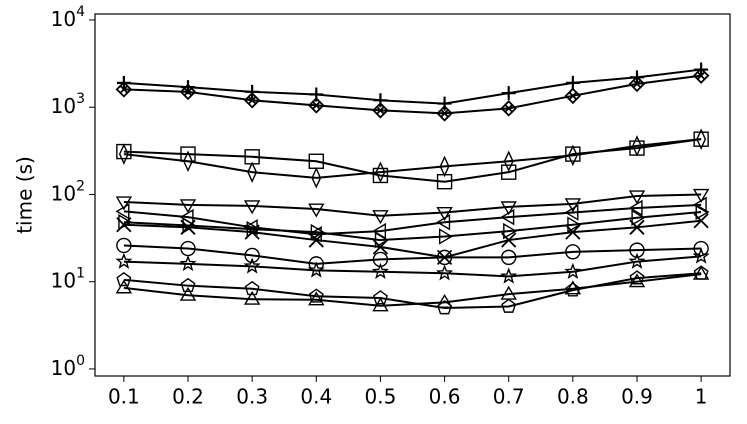 This screenshot has height=424, width=747. What do you see at coordinates (445, 397) in the screenshot?
I see `x-tick-label: 0.6` at bounding box center [445, 397].